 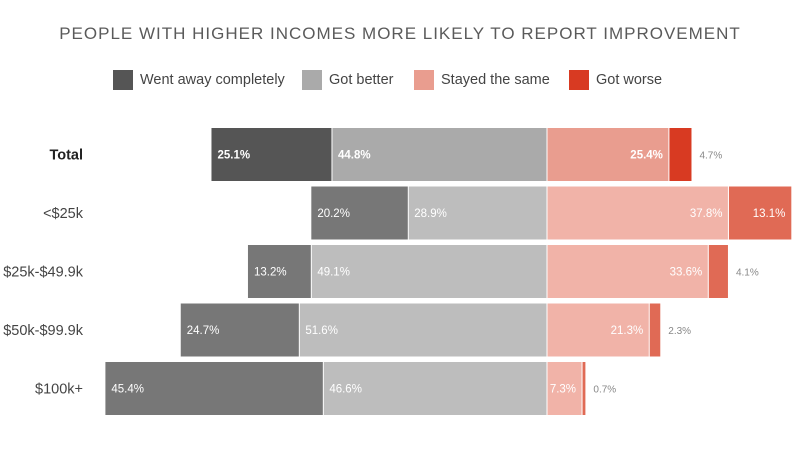 What do you see at coordinates (604, 390) in the screenshot?
I see `value-label-got-worse: 0.7%` at bounding box center [604, 390].